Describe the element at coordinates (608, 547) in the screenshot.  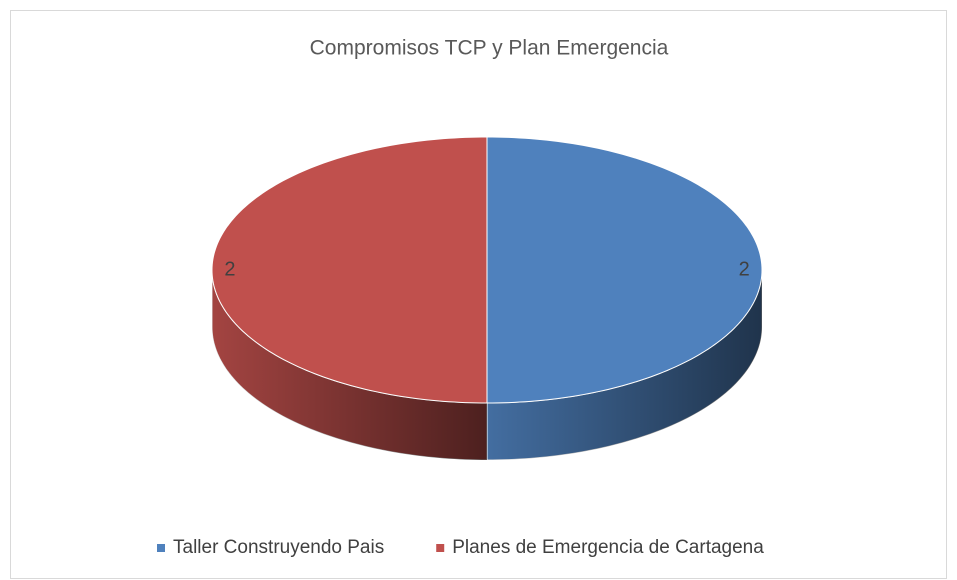
I see `legend-label: Planes de Emergencia de Cartagena` at that location.